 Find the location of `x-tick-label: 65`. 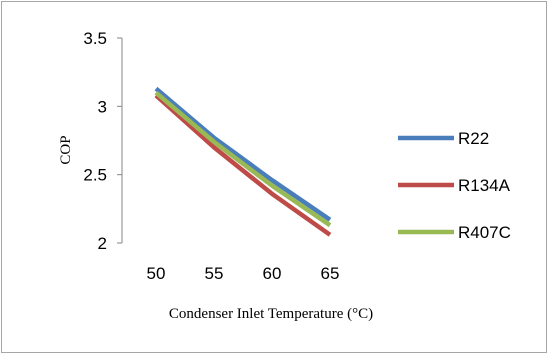

x-tick-label: 65 is located at coordinates (330, 273).